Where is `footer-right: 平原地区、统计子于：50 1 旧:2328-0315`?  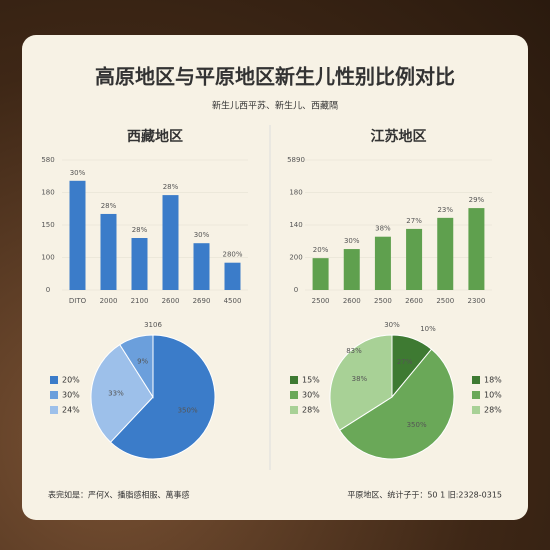 footer-right: 平原地区、统计子于：50 1 旧:2328-0315 is located at coordinates (424, 495).